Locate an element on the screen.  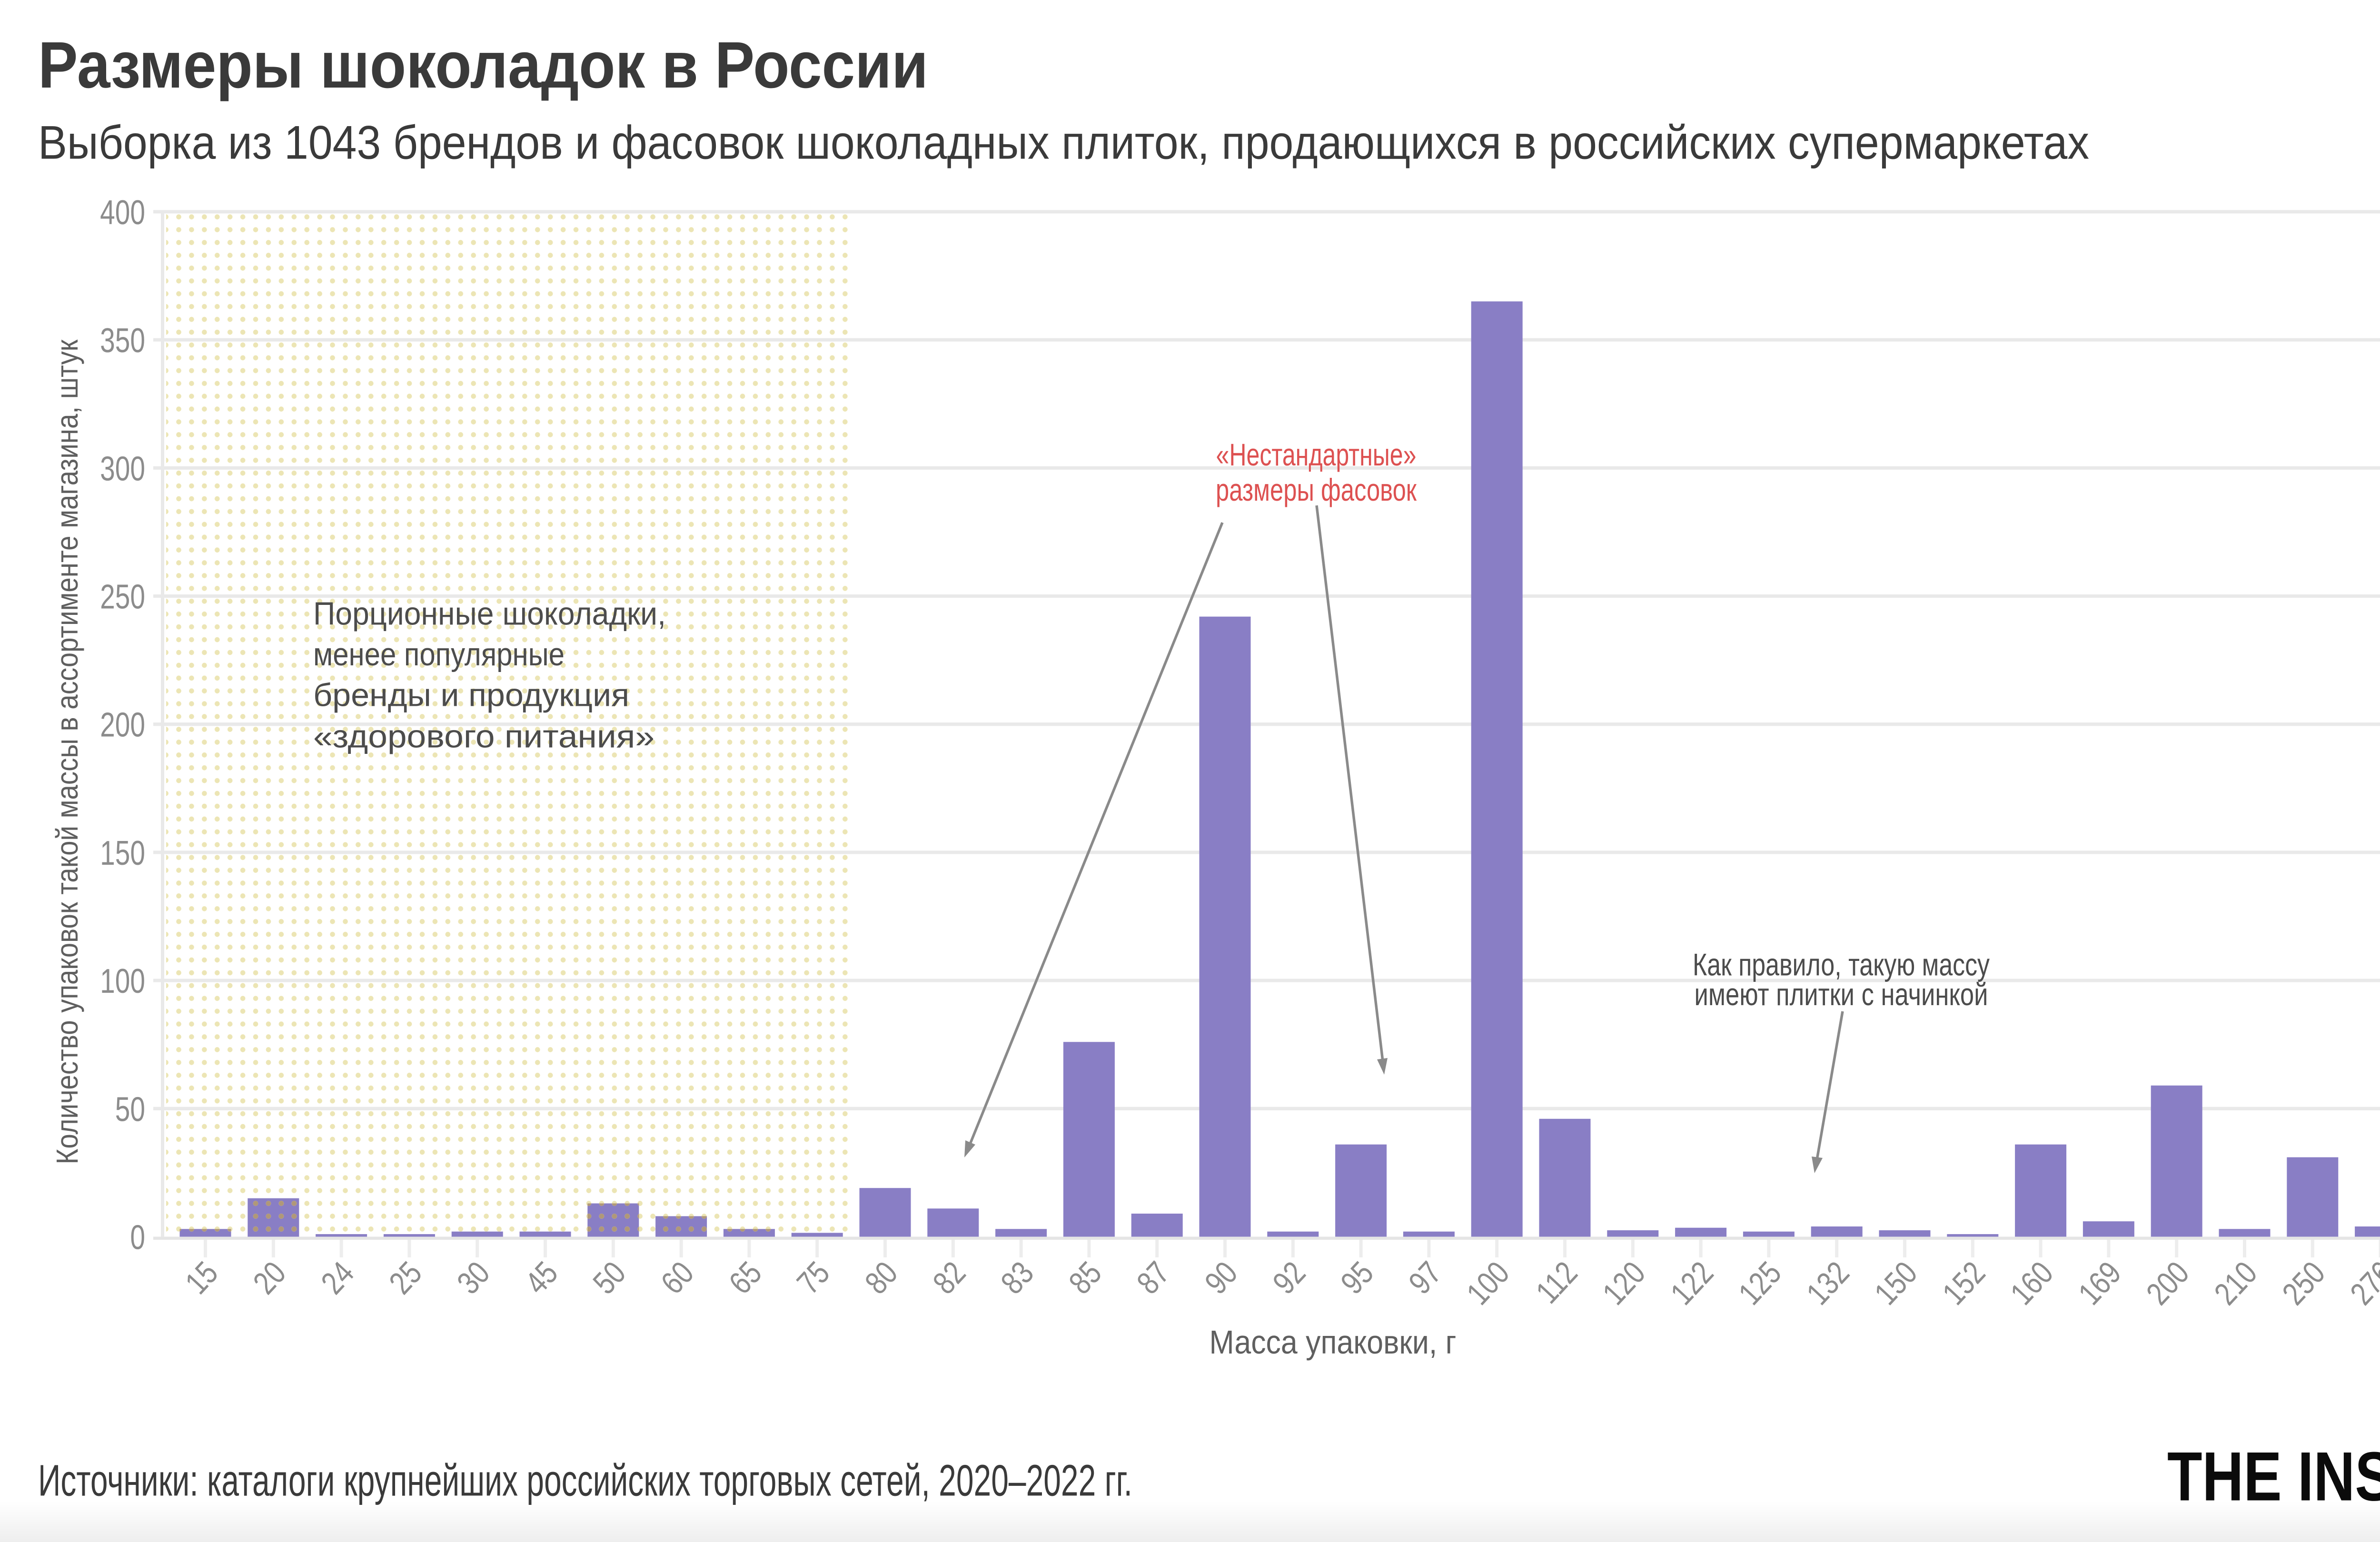
svg-text: Порционные шоколадки, is located at coordinates (489, 614).